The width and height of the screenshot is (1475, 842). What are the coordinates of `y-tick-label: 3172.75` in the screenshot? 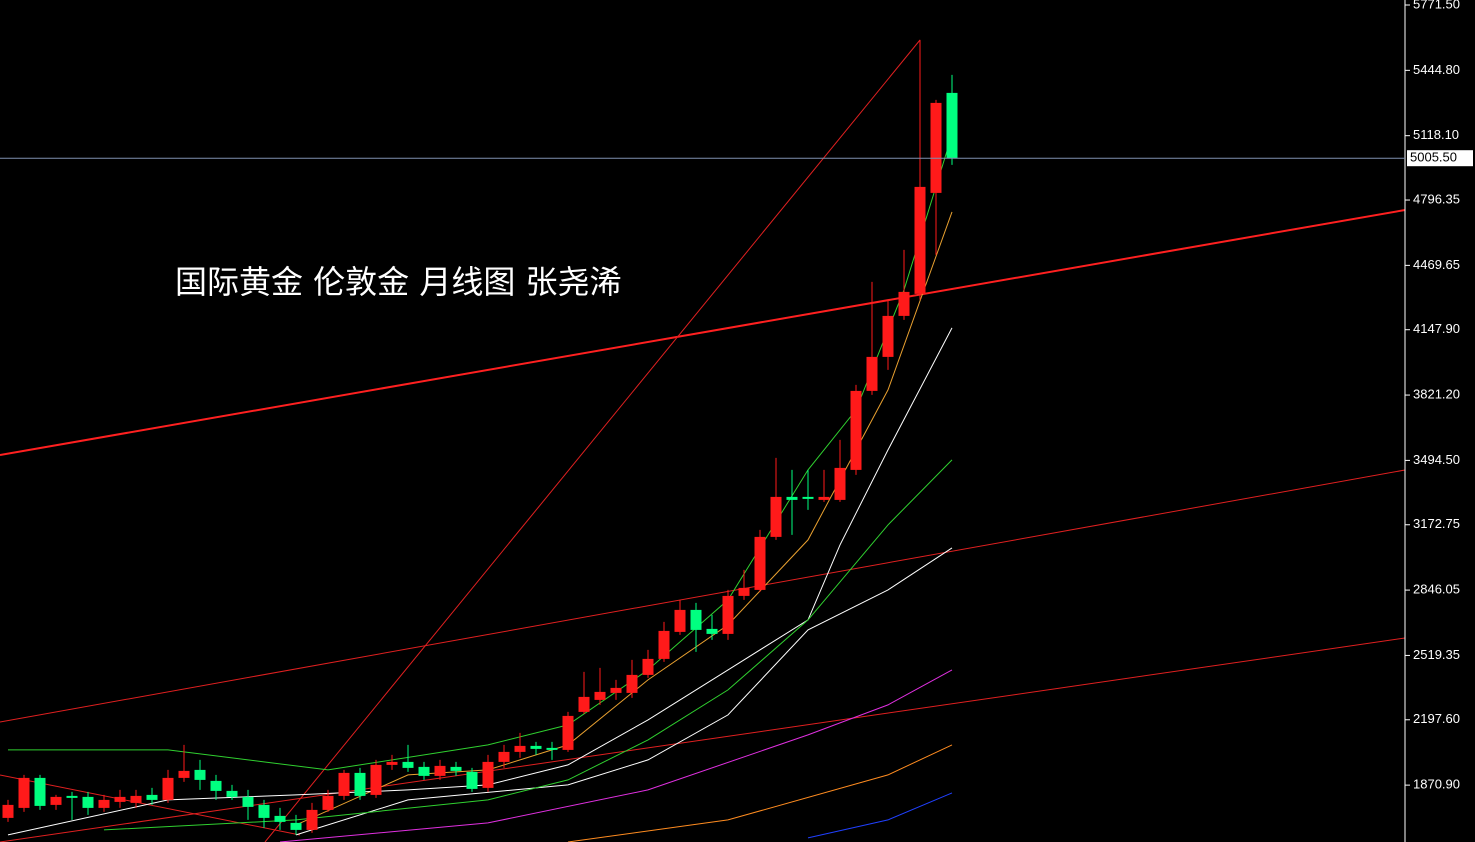 It's located at (1436, 523).